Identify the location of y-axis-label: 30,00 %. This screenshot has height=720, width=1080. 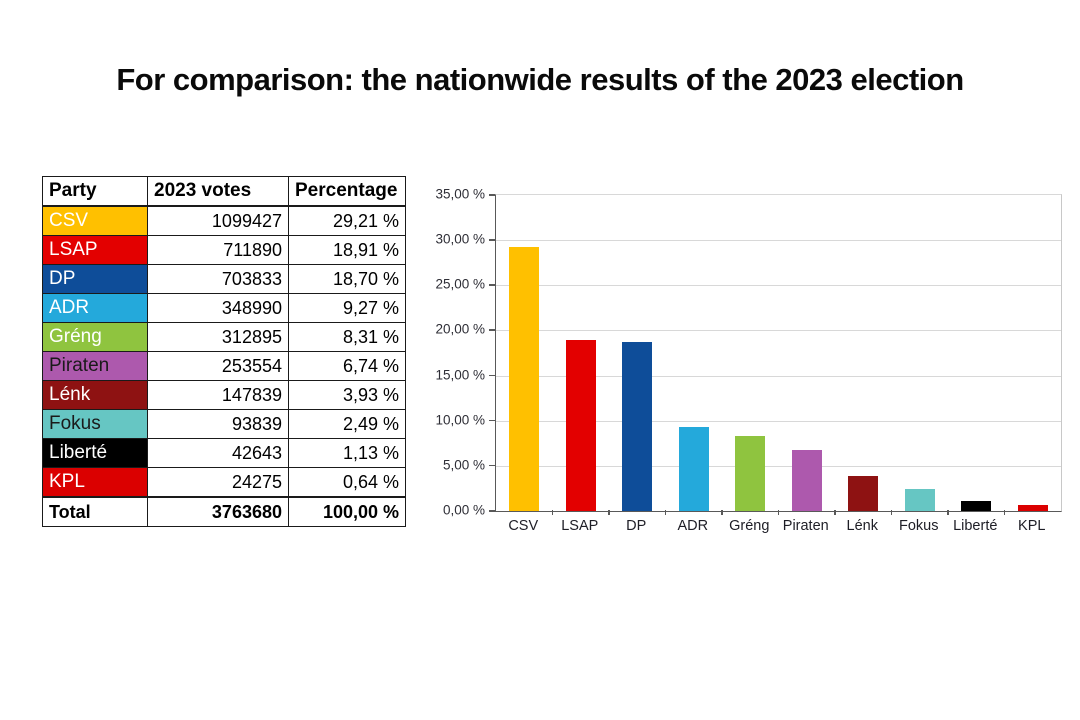
(460, 239).